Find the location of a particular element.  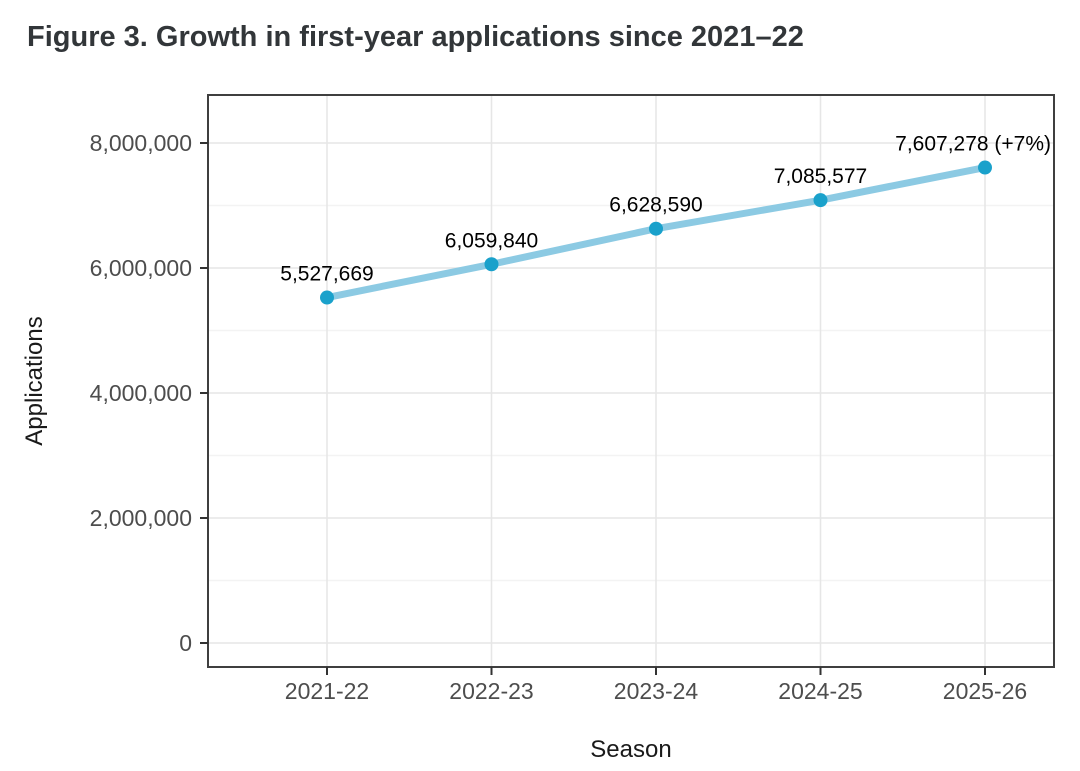

x-tick-label-2025-26: 2025-26 is located at coordinates (985, 691).